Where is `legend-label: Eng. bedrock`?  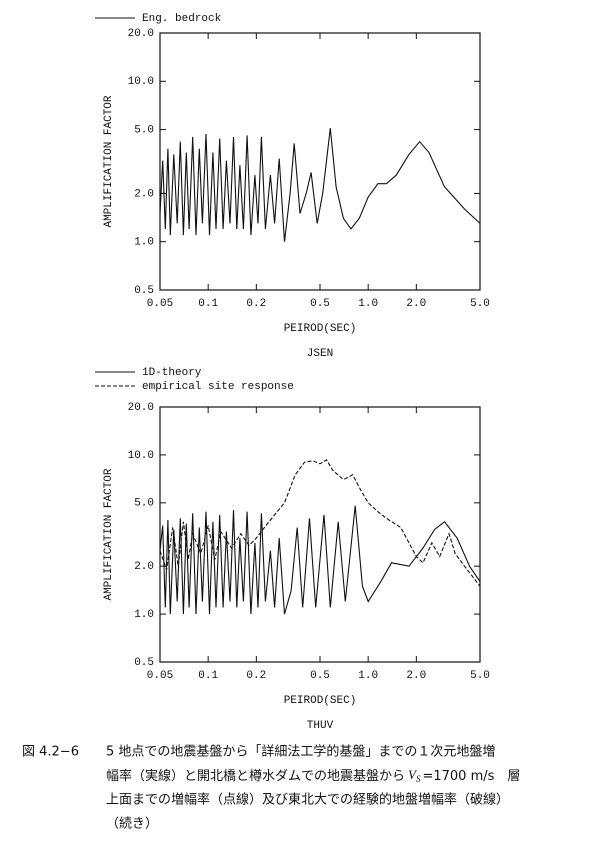 legend-label: Eng. bedrock is located at coordinates (182, 19).